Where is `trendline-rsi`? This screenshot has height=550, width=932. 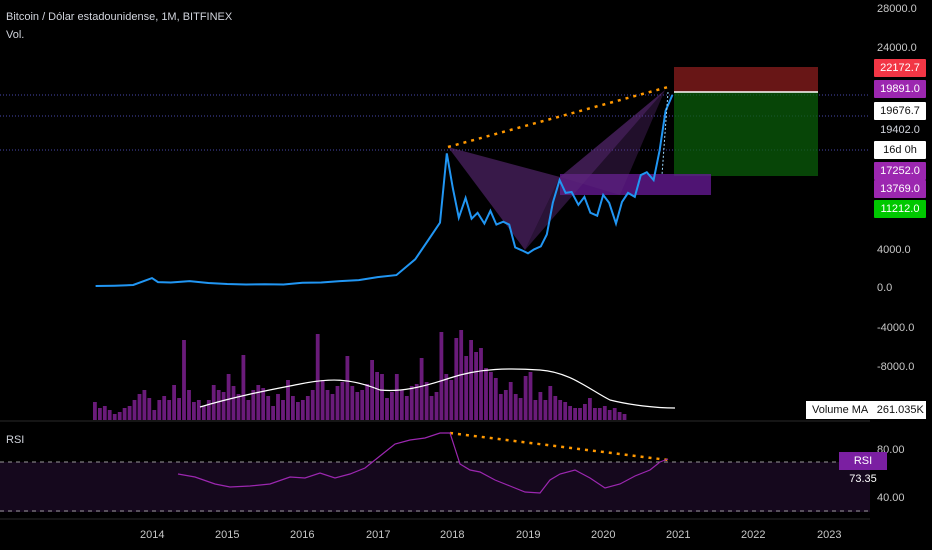
trendline-rsi is located at coordinates (559, 446).